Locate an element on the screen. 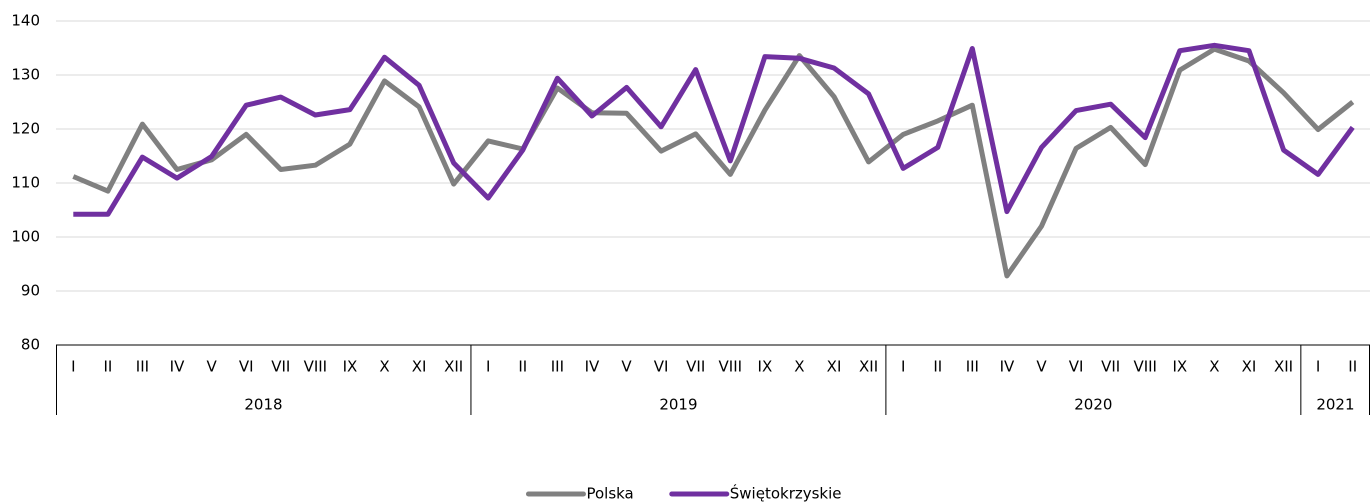 Image resolution: width=1370 pixels, height=504 pixels. y-tick-label: 80 is located at coordinates (30, 345).